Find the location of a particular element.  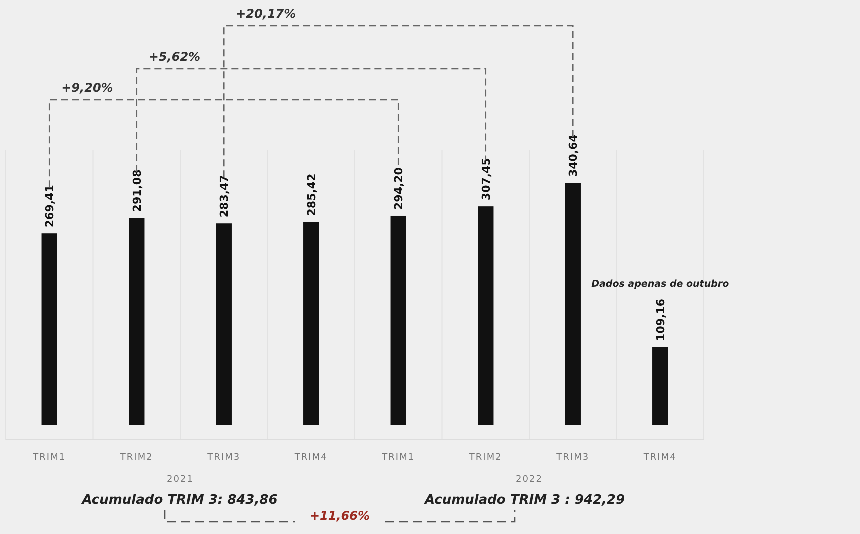

data-label: 294,20 is located at coordinates (399, 188).